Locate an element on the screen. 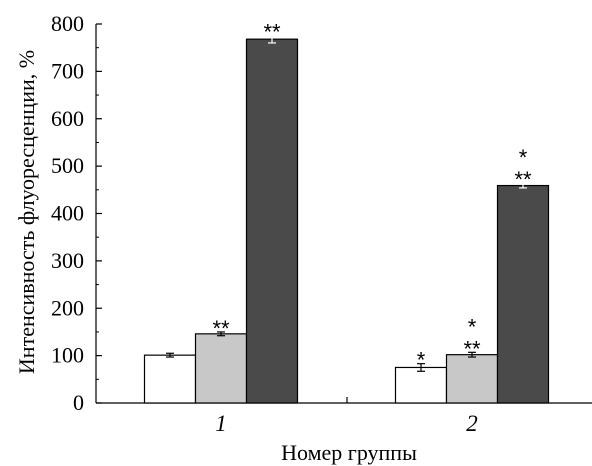  y-tick-label: 800 is located at coordinates (67, 23).